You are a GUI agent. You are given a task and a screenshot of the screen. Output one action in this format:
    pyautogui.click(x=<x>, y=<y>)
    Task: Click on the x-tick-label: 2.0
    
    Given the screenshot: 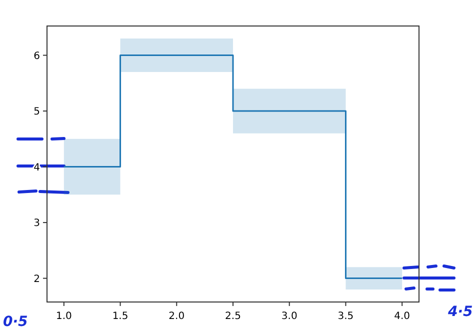 What is the action you would take?
    pyautogui.click(x=176, y=316)
    